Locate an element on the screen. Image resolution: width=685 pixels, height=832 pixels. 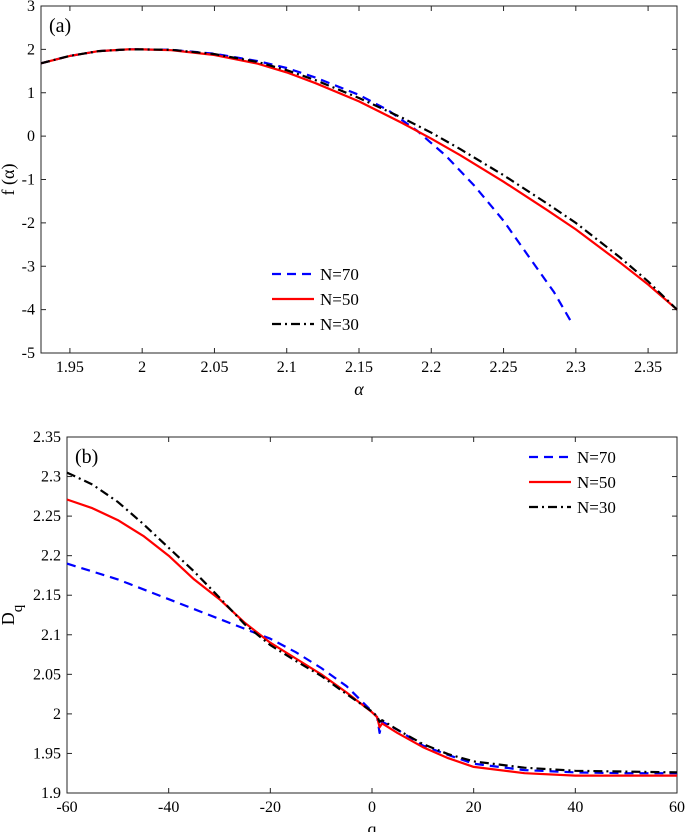
p0-y-tick-label: -2 is located at coordinates (28, 223).